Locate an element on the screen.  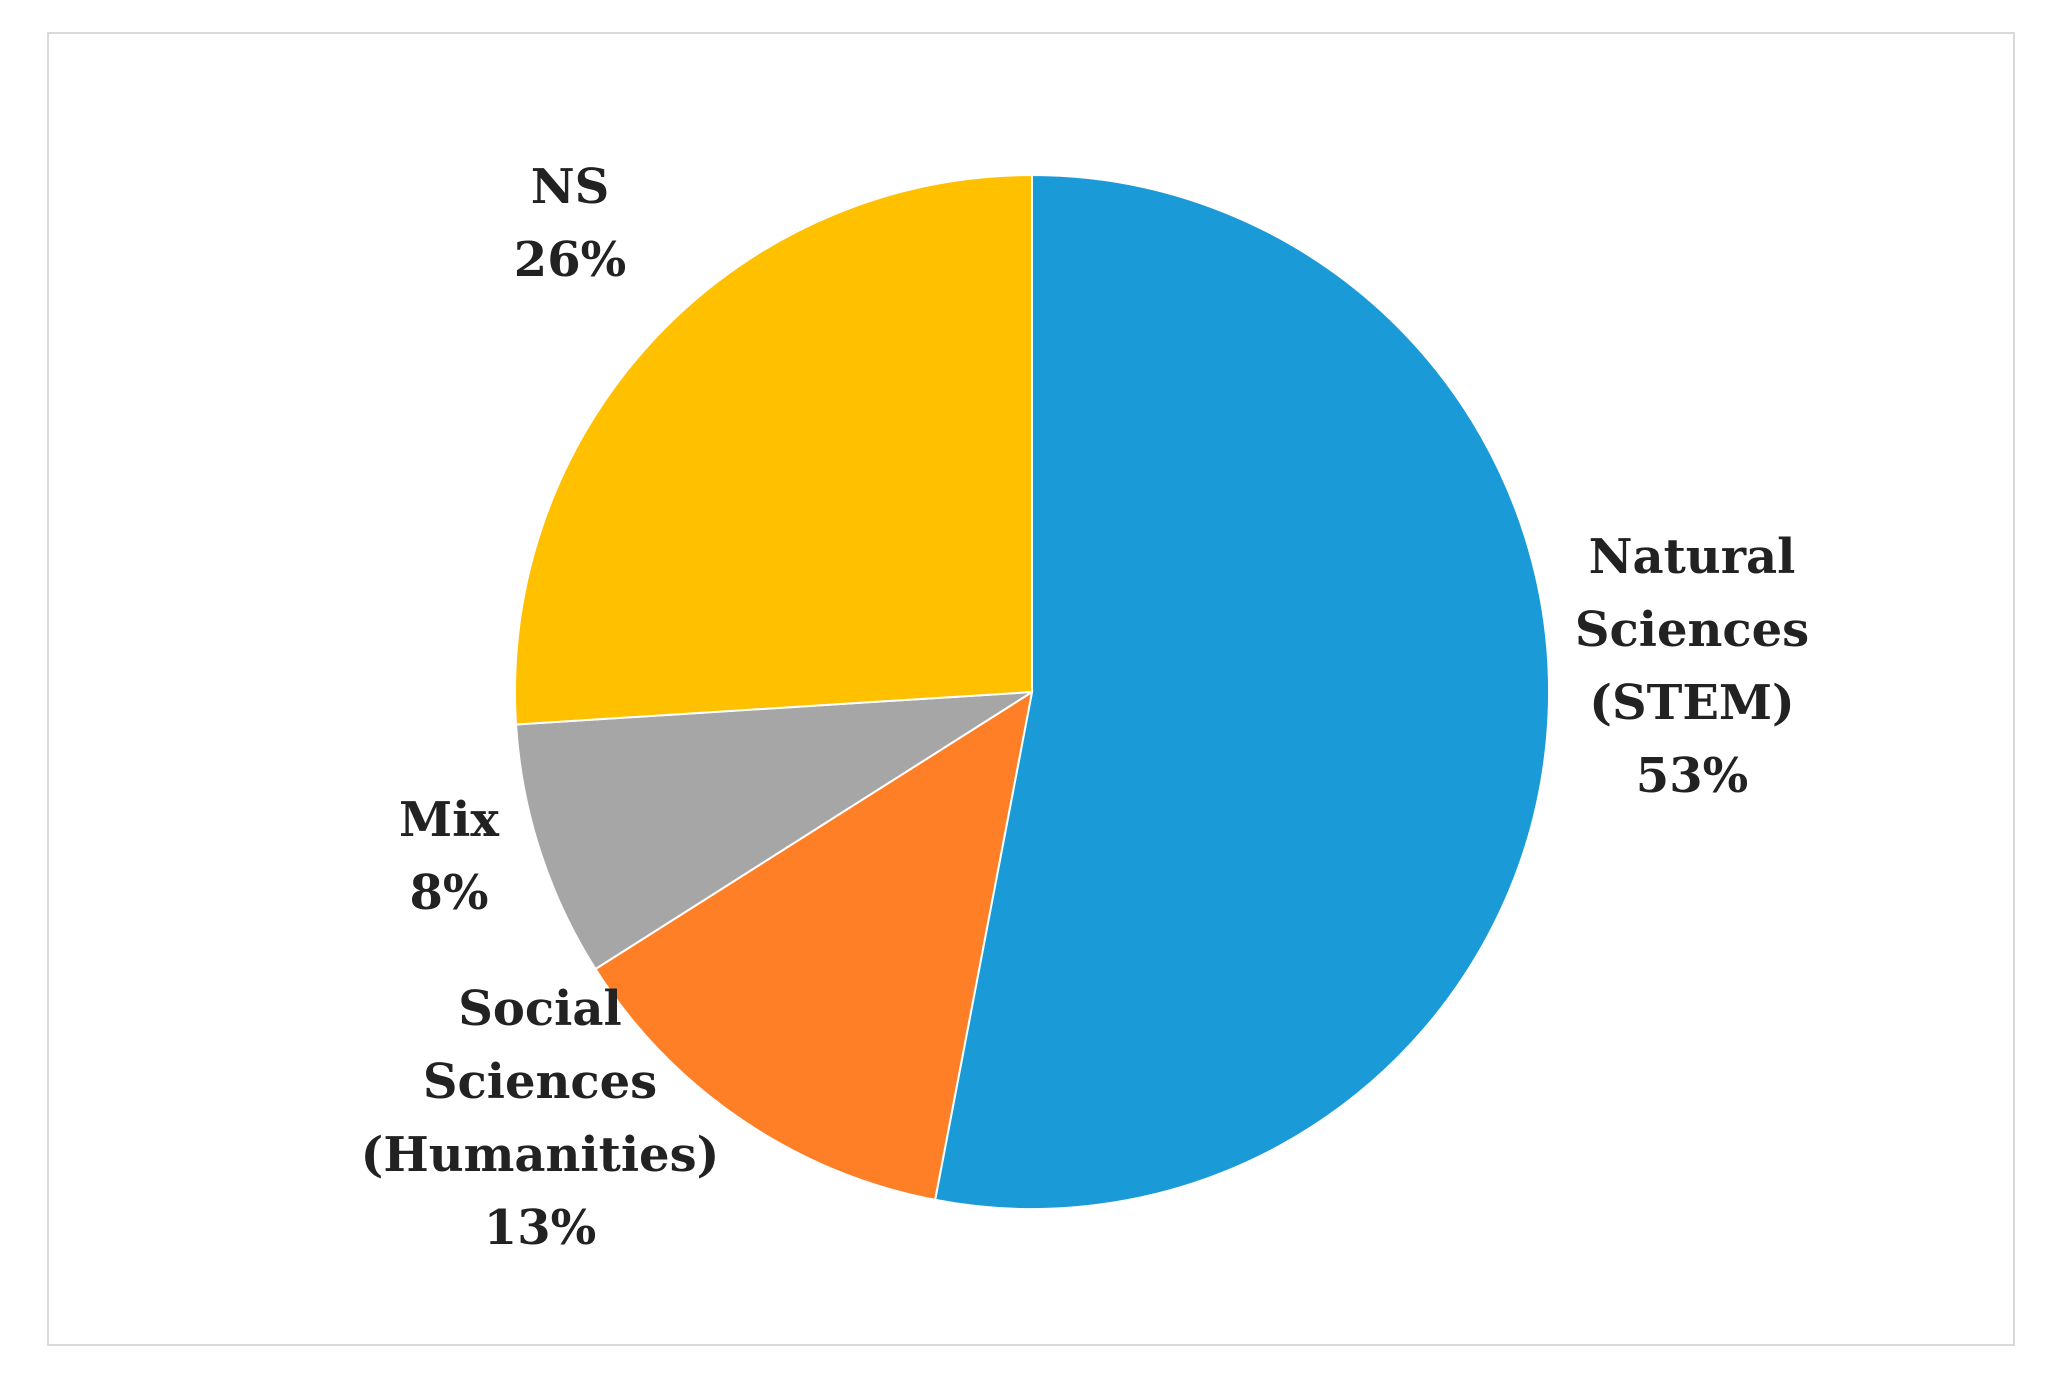
slice-percent-label: 13% is located at coordinates (540, 1228).